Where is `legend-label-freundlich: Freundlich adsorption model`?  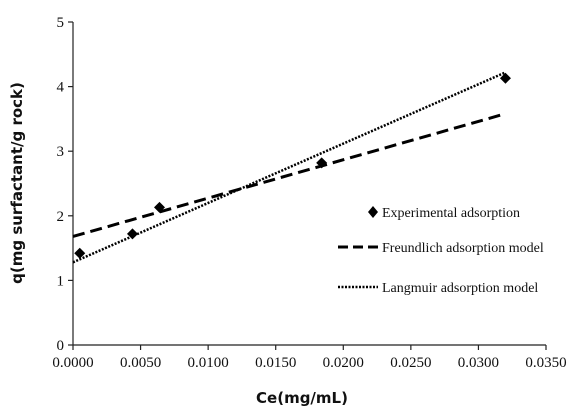 legend-label-freundlich: Freundlich adsorption model is located at coordinates (463, 248).